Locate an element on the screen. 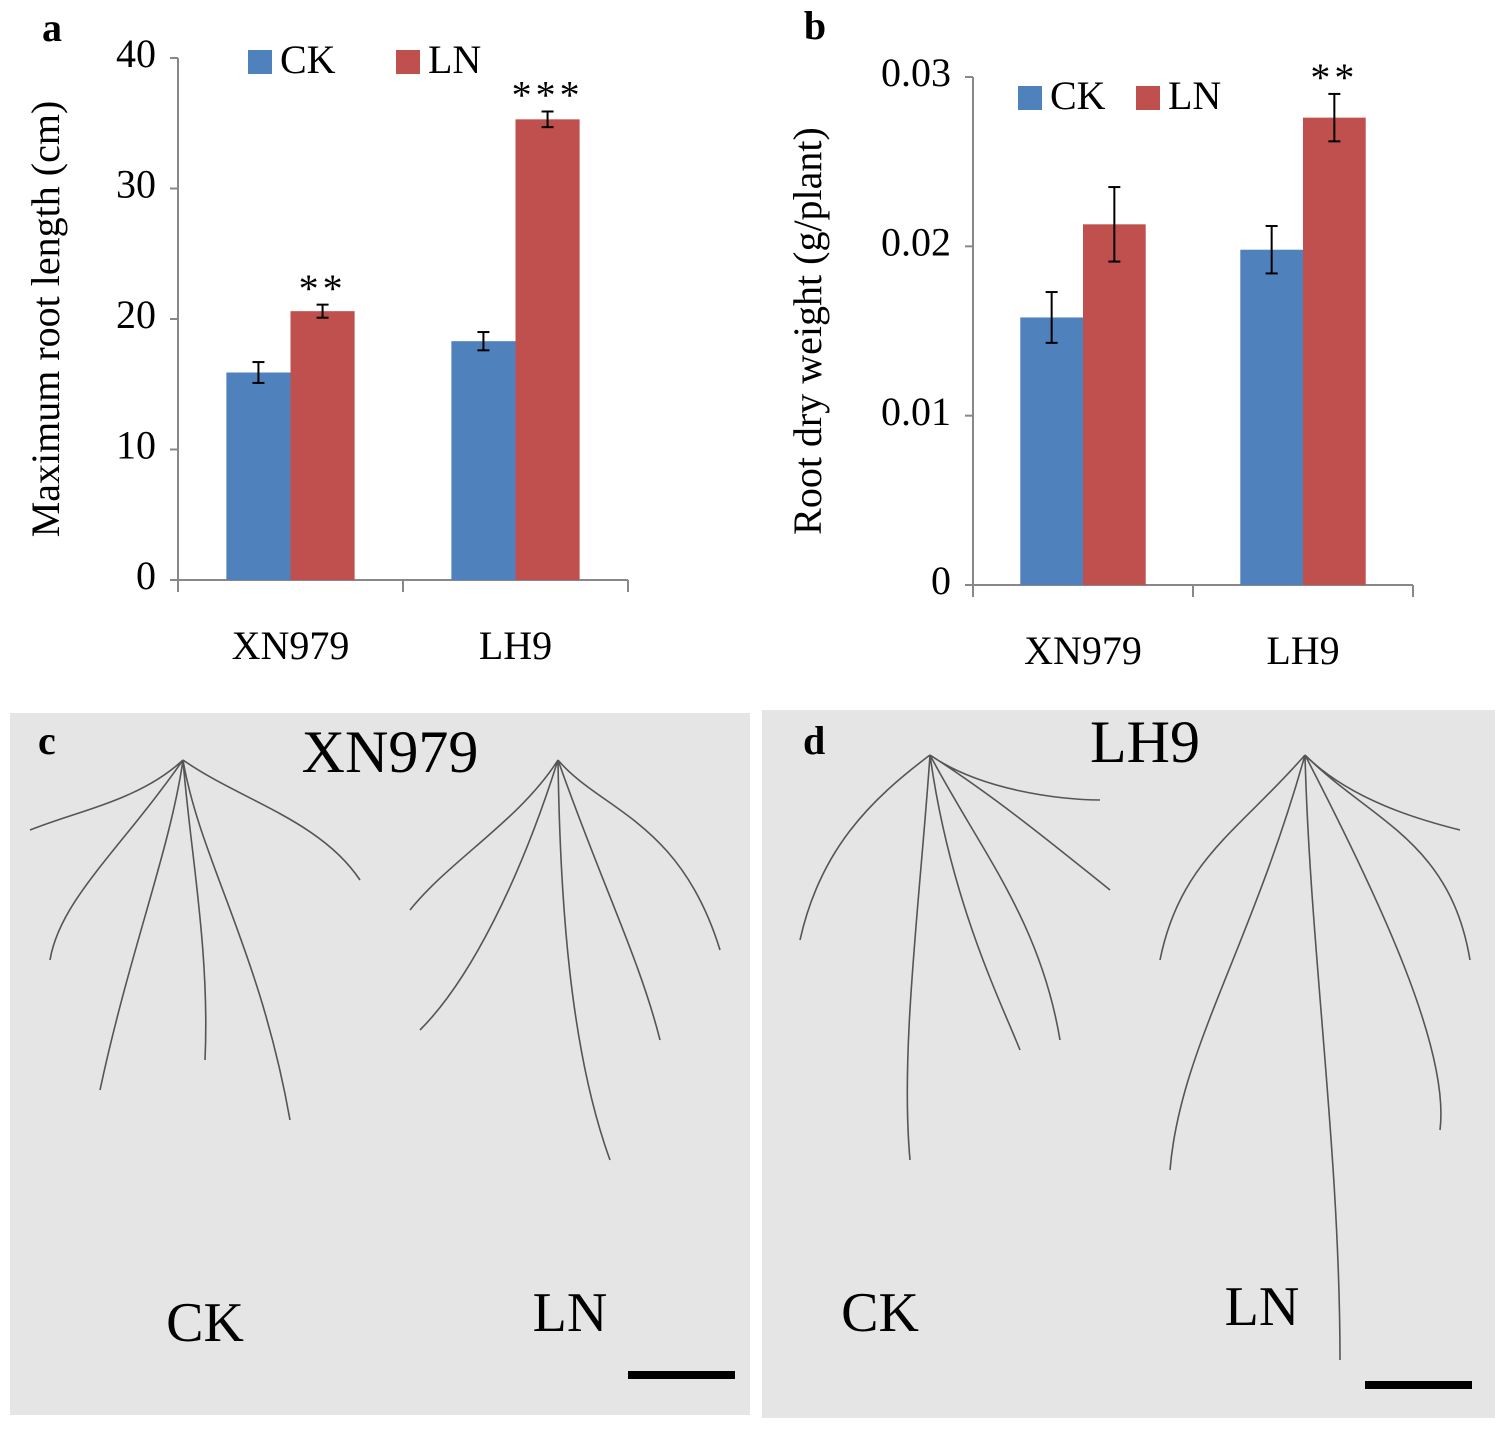 This screenshot has height=1429, width=1498. y-tick-label: 0.03 is located at coordinates (916, 72).